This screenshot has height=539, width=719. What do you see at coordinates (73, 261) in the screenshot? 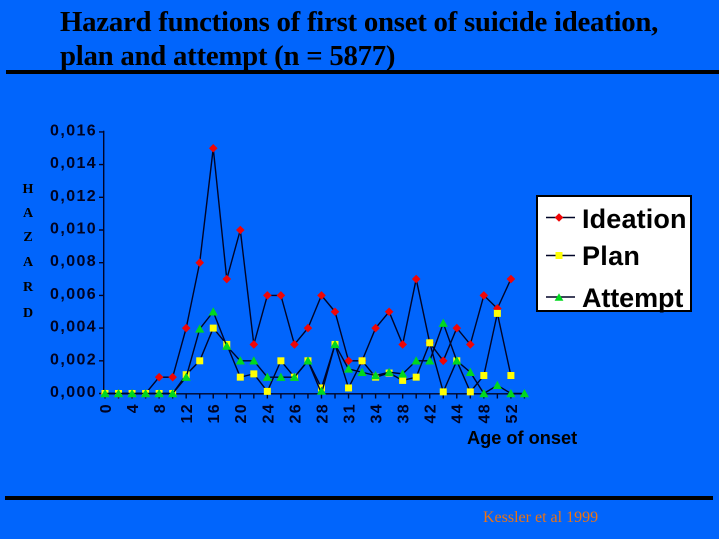
I see `svg-text: 0,008` at bounding box center [73, 261].